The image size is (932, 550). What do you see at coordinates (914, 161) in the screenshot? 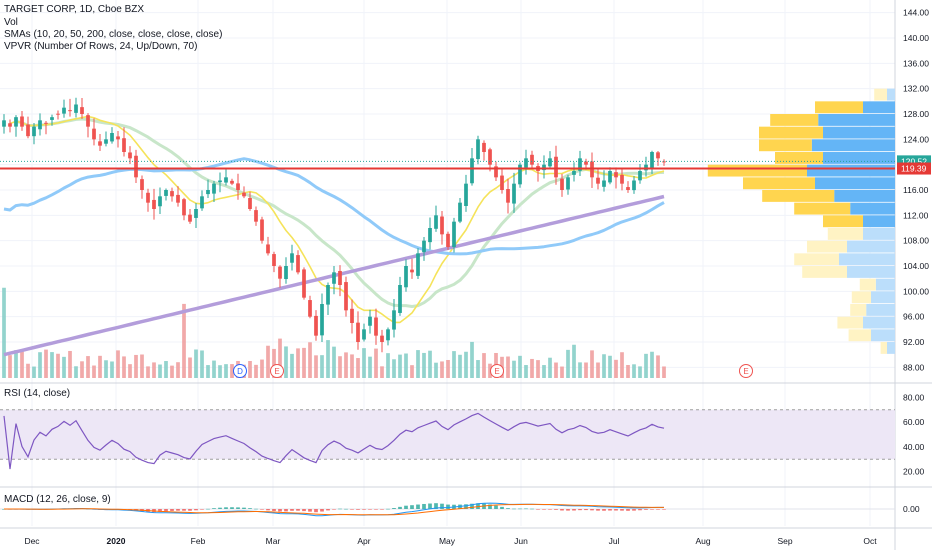
I see `current-price-tag-text: 120.52` at bounding box center [914, 161].